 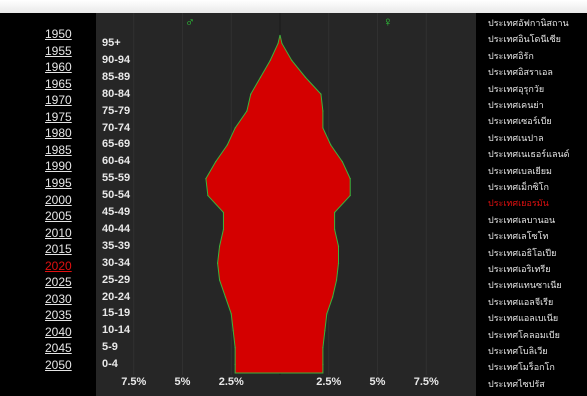 What do you see at coordinates (190, 21) in the screenshot?
I see `male-symbol: ♂` at bounding box center [190, 21].